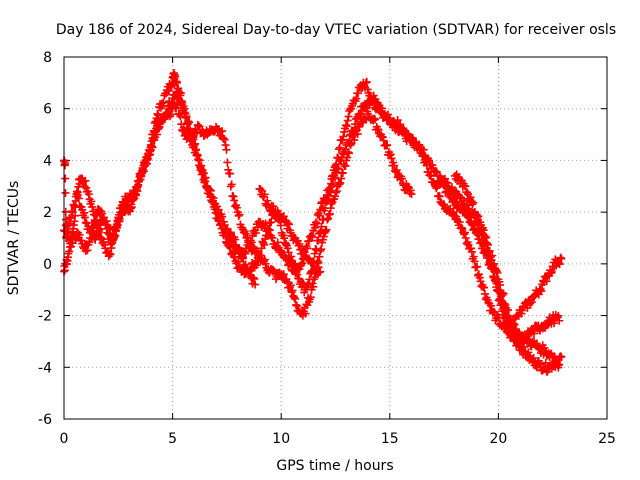  Describe the element at coordinates (64, 439) in the screenshot. I see `x-tick-label: 0` at that location.